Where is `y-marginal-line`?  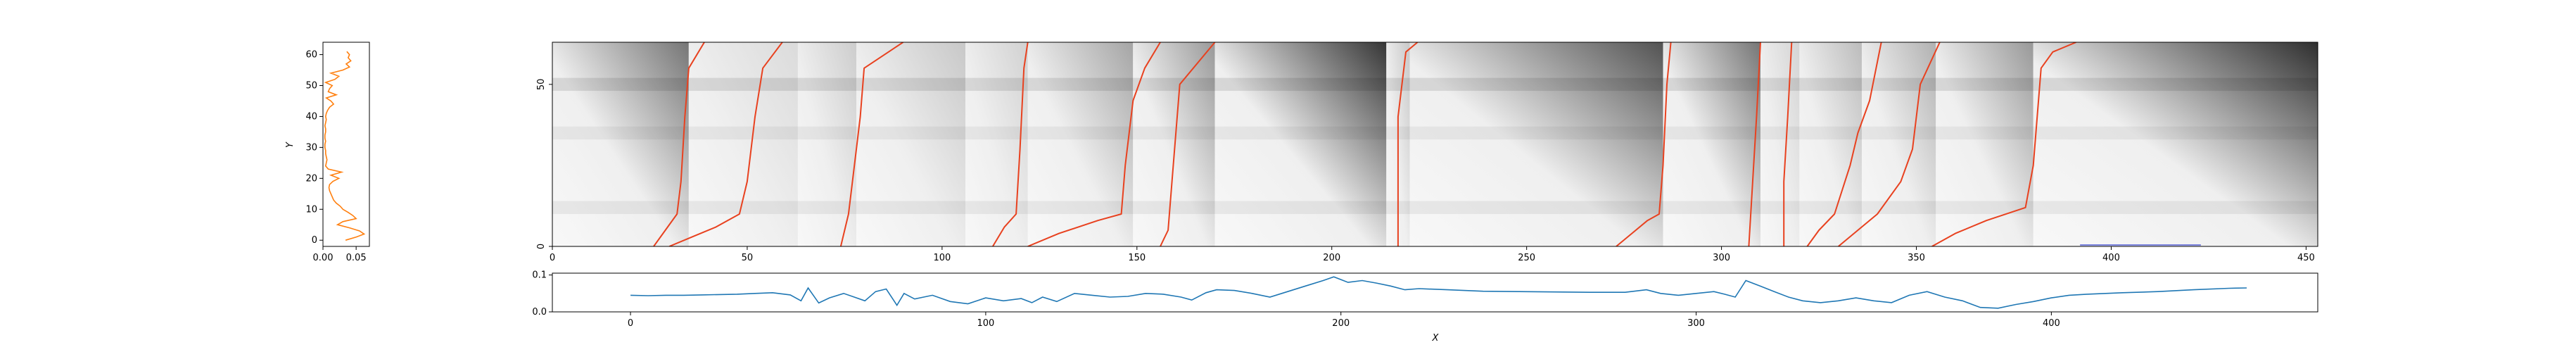
y-marginal-line is located at coordinates (345, 146).